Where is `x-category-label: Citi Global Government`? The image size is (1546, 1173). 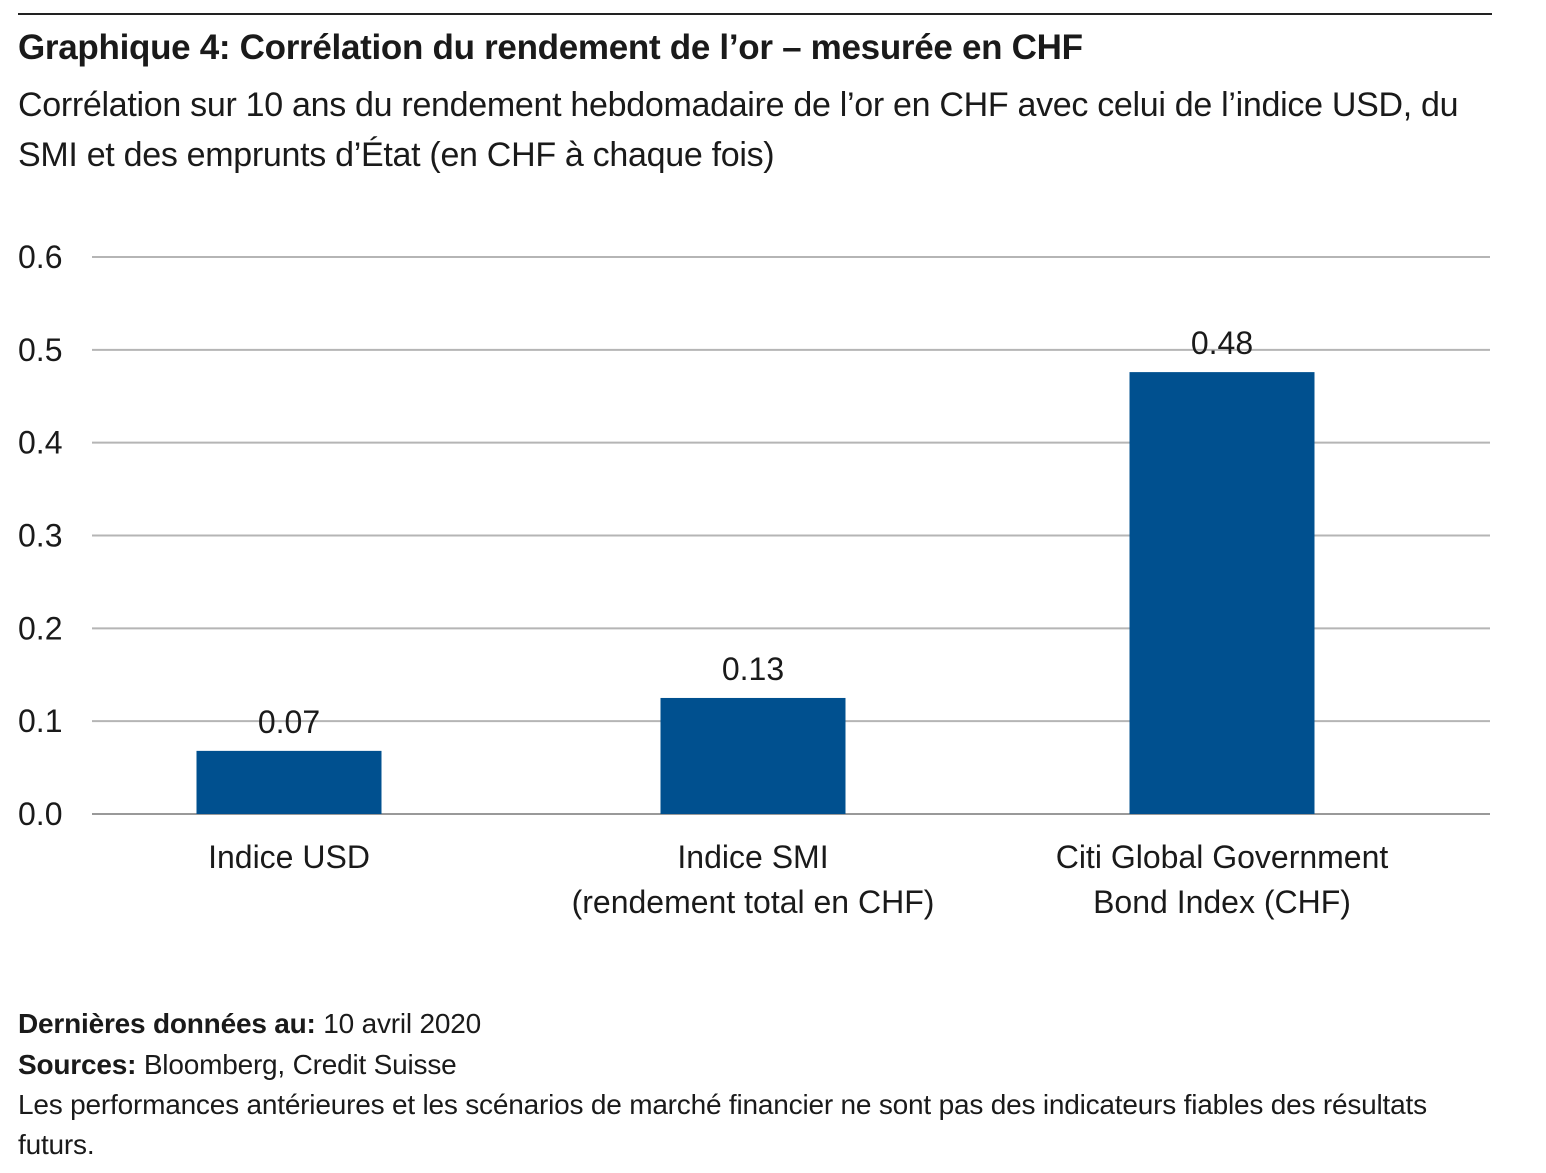
x-category-label: Citi Global Government is located at coordinates (1222, 857).